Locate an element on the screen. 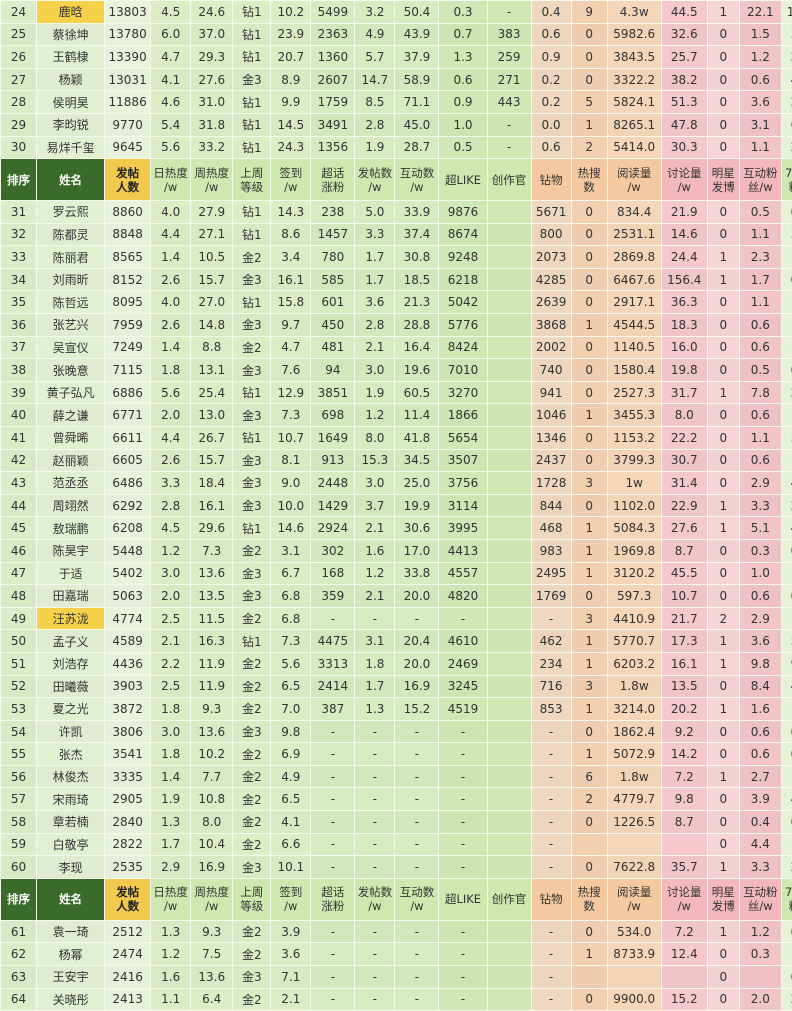 Image resolution: width=792 pixels, height=1011 pixels. table-cell: 4544.5 is located at coordinates (634, 325).